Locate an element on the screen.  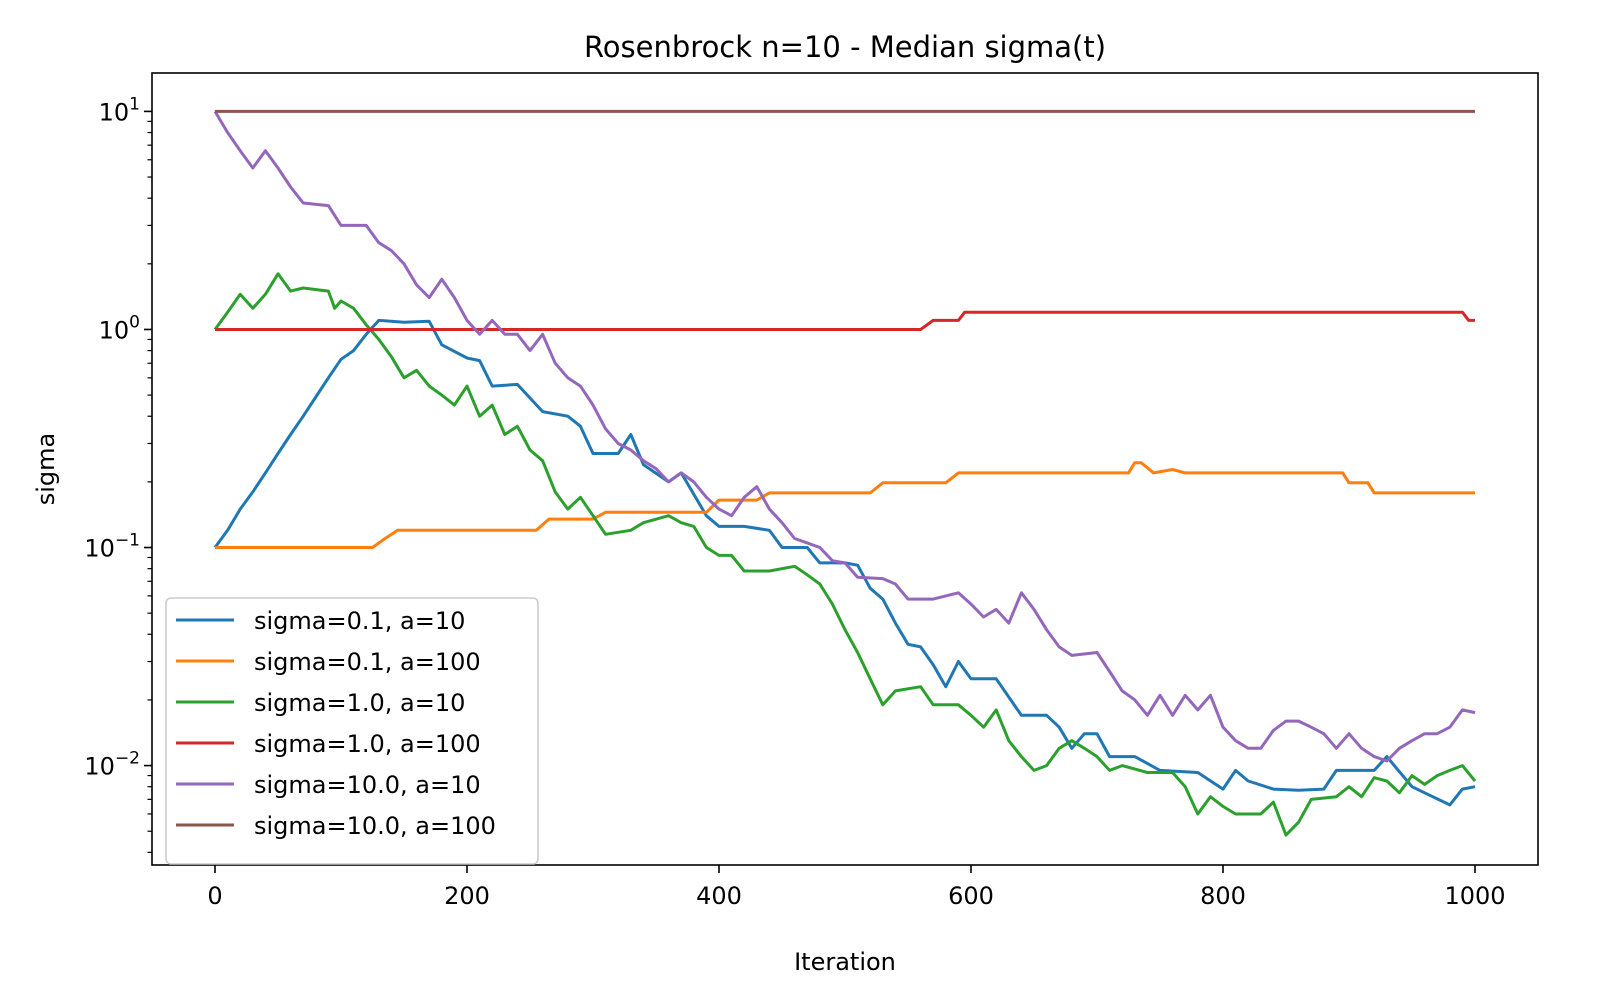
x-tick-label: 400 is located at coordinates (719, 896).